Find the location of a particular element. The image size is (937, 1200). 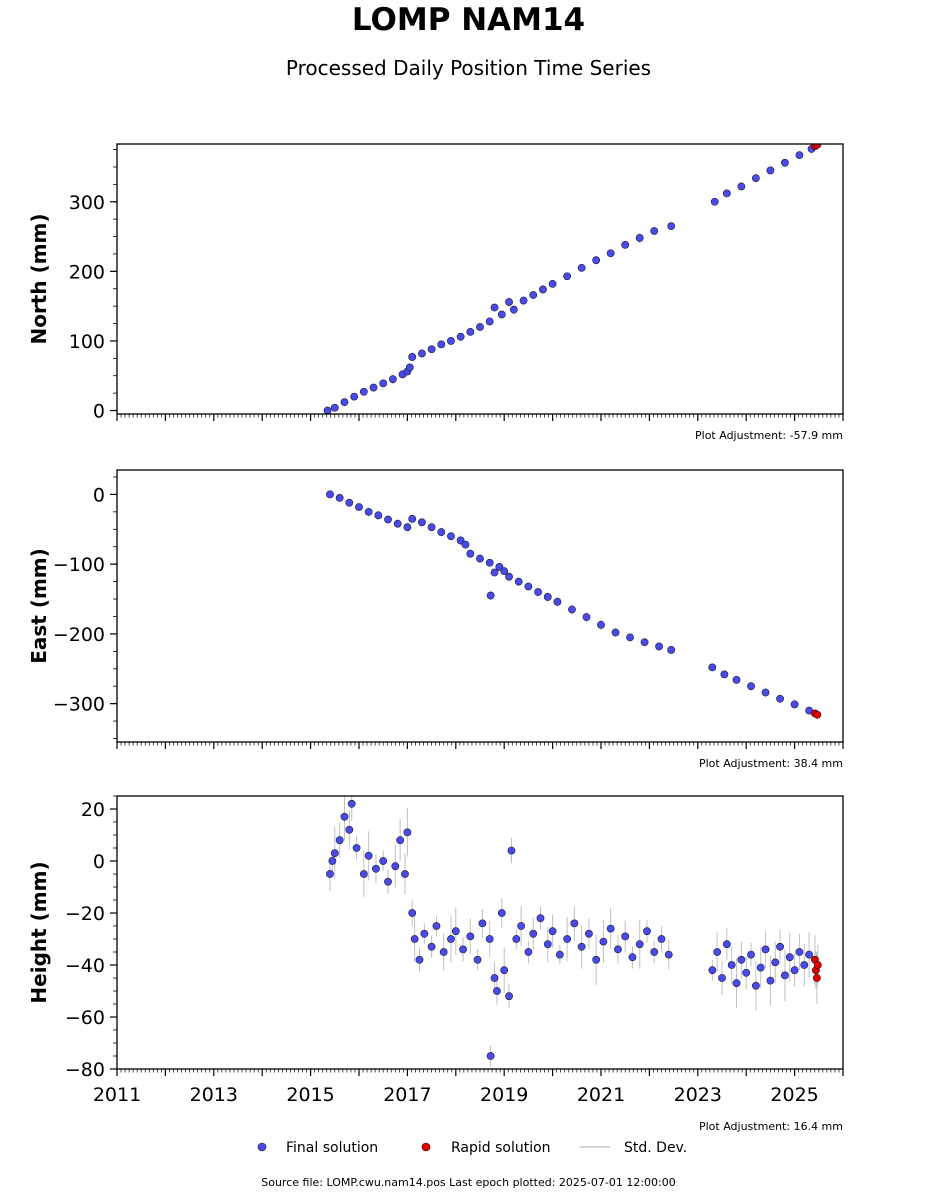

plot-area-east is located at coordinates (574, 604).